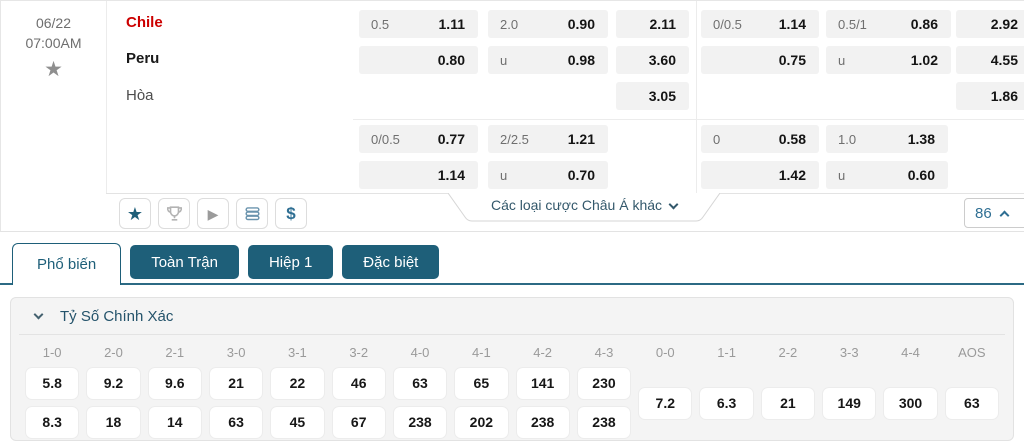 Image resolution: width=1024 pixels, height=447 pixels. Describe the element at coordinates (792, 60) in the screenshot. I see `odds-value: 0.75` at that location.